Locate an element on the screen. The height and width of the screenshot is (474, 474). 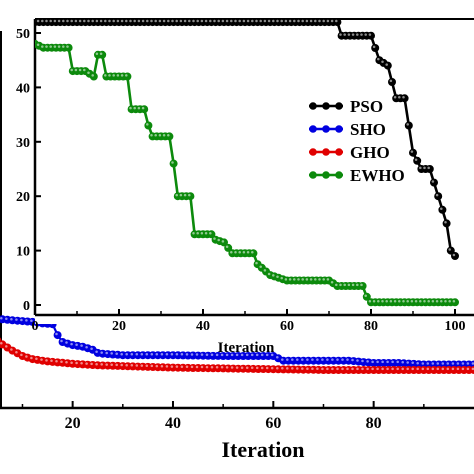
legend-item-gho: GHO is located at coordinates (349, 152).